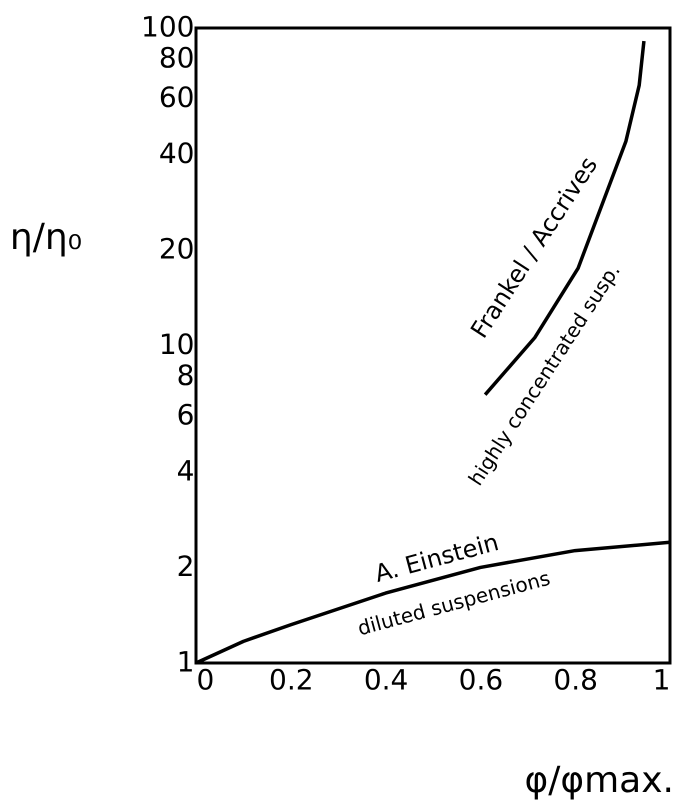 This screenshot has height=812, width=679. What do you see at coordinates (185, 471) in the screenshot?
I see `y-tick-label: 4` at bounding box center [185, 471].